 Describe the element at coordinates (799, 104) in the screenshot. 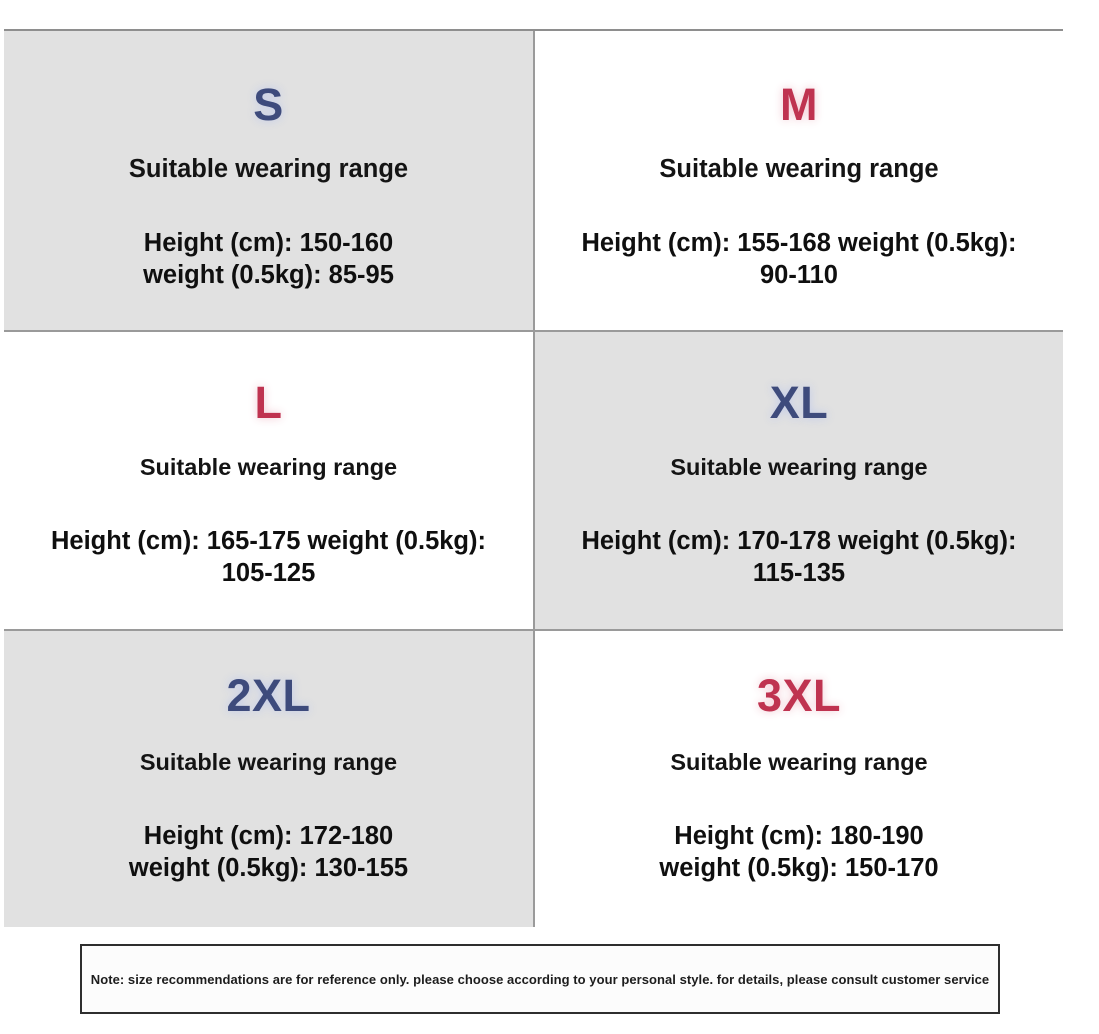

I see `size-label-m: M` at that location.